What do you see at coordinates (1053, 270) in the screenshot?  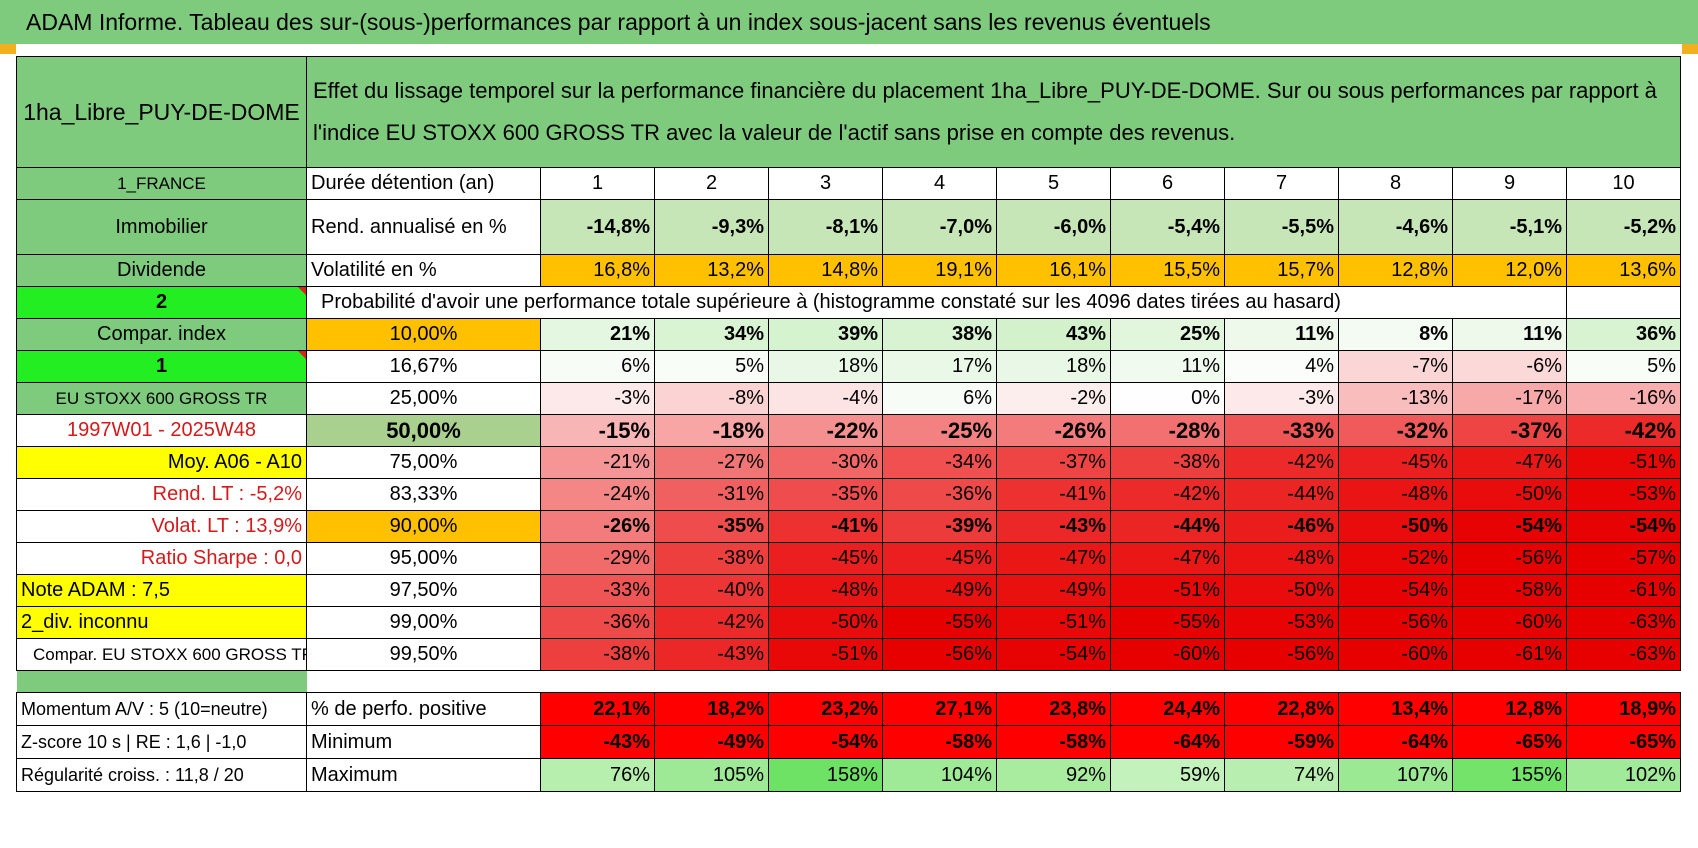 I see `vol-value: 16,1%` at bounding box center [1053, 270].